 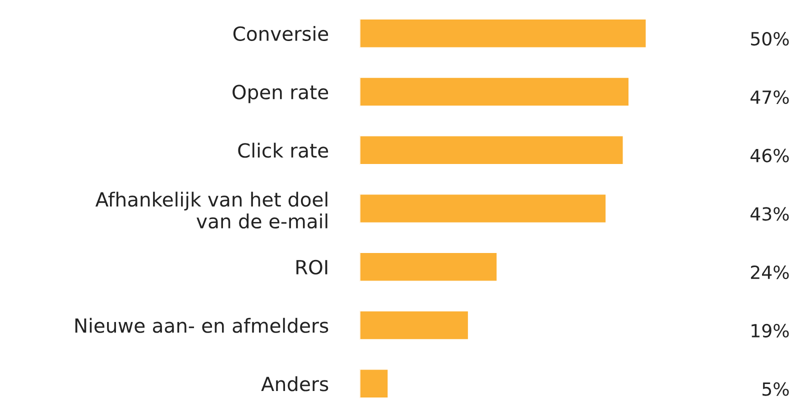 What do you see at coordinates (769, 214) in the screenshot?
I see `data-label: 43%` at bounding box center [769, 214].